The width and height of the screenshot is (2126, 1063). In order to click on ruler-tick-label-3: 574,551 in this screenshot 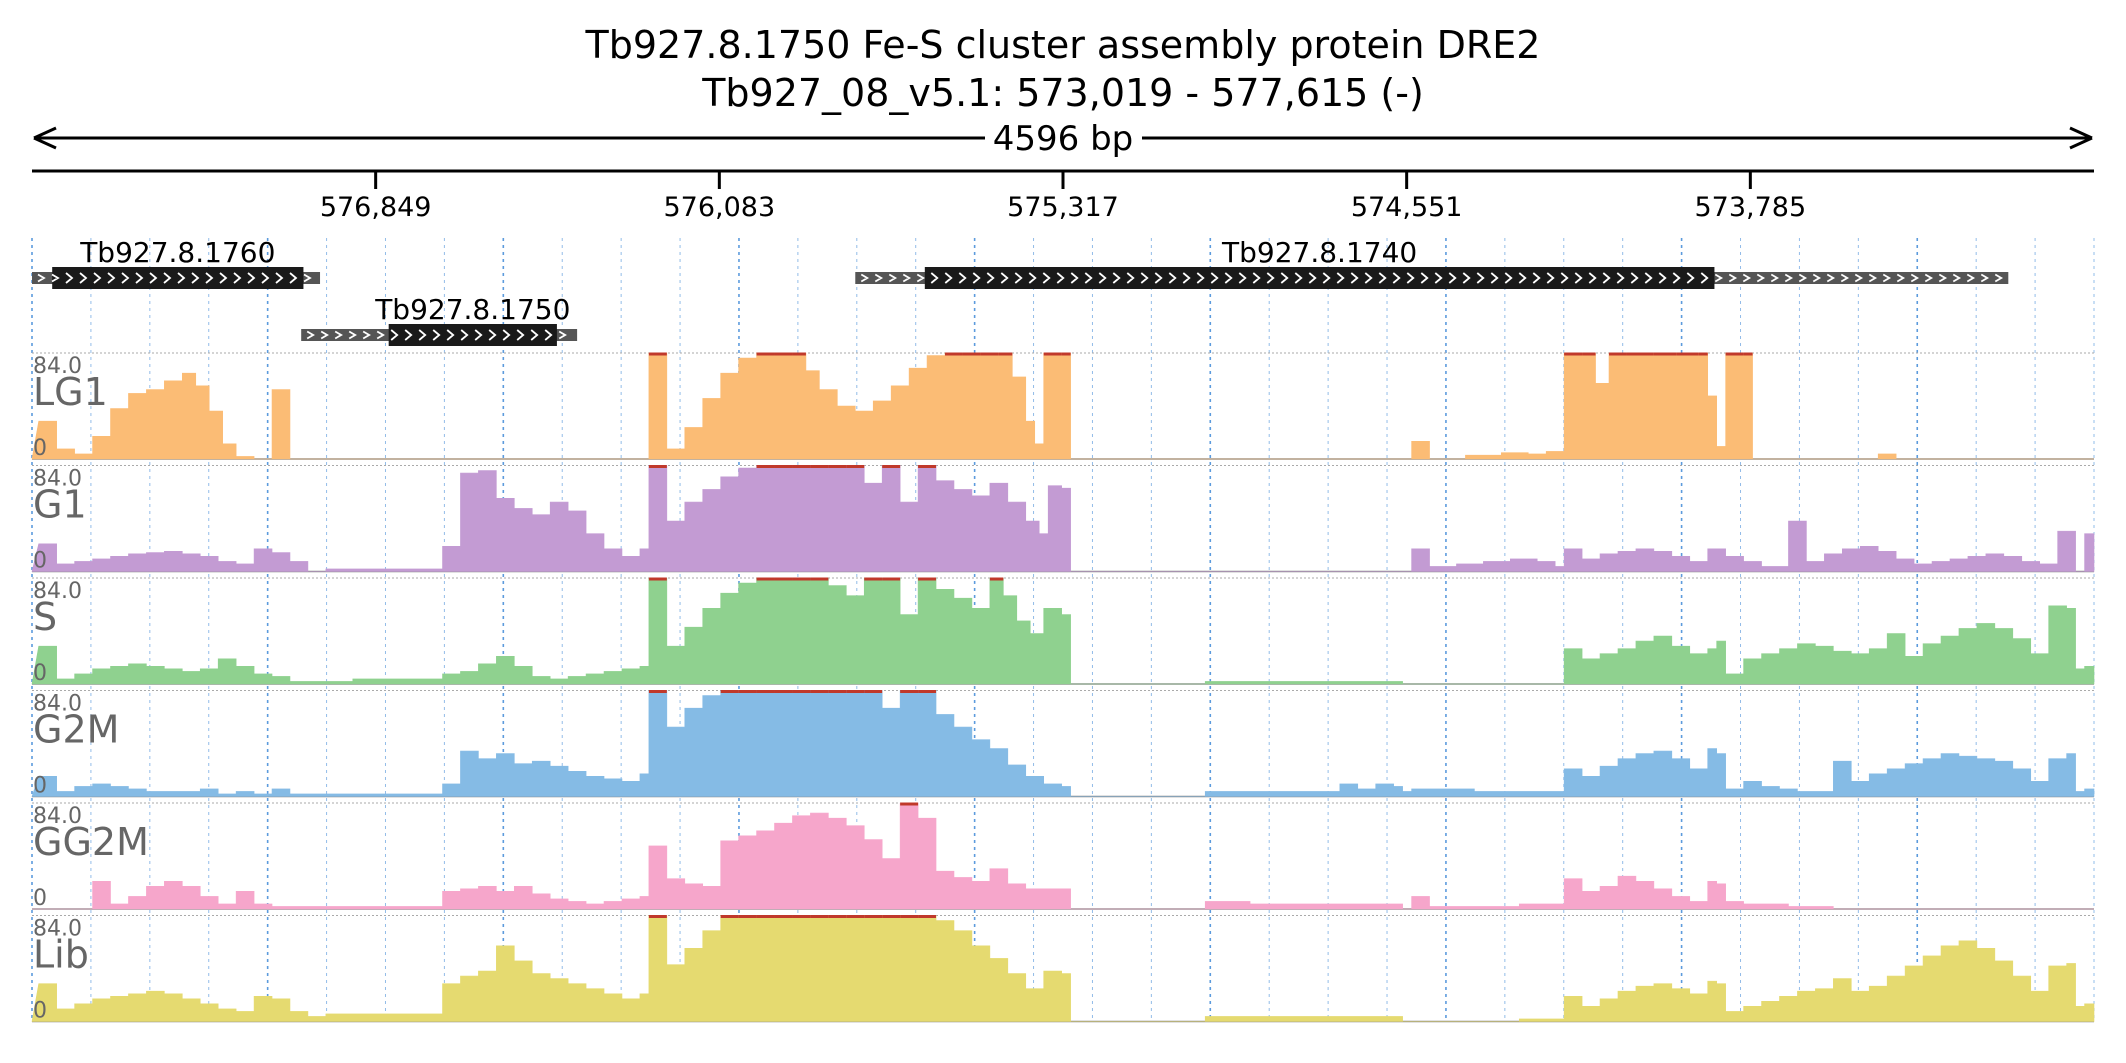, I will do `click(1407, 207)`.